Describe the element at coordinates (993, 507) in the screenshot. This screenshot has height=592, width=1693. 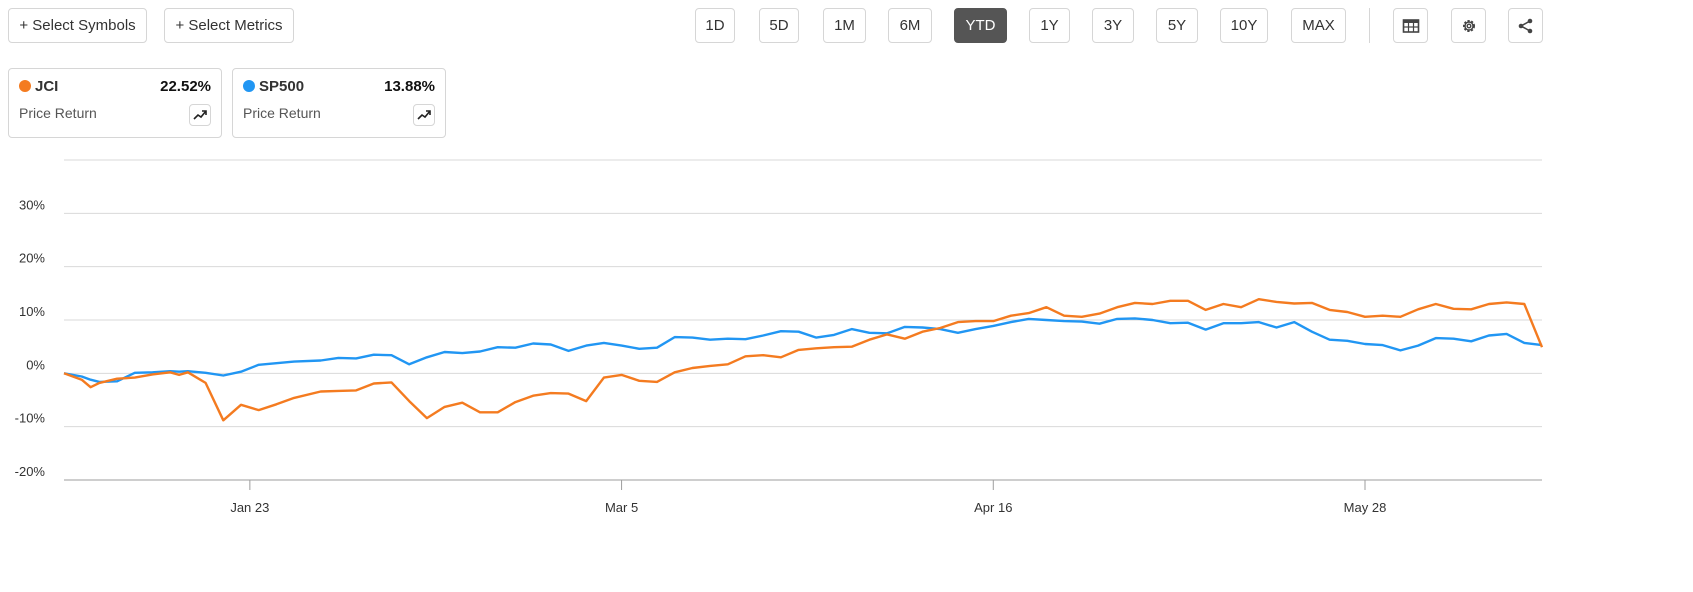
I see `x-tick-label: Apr 16` at that location.